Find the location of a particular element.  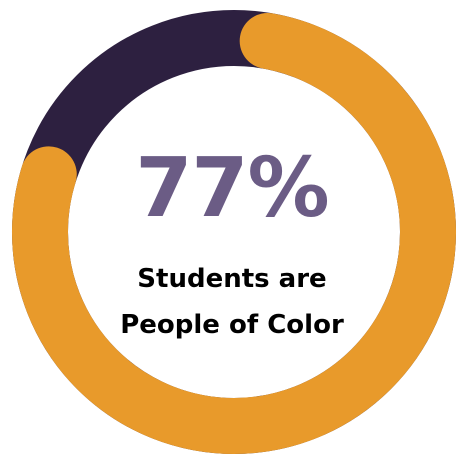

percent-value: 77% is located at coordinates (232, 188).